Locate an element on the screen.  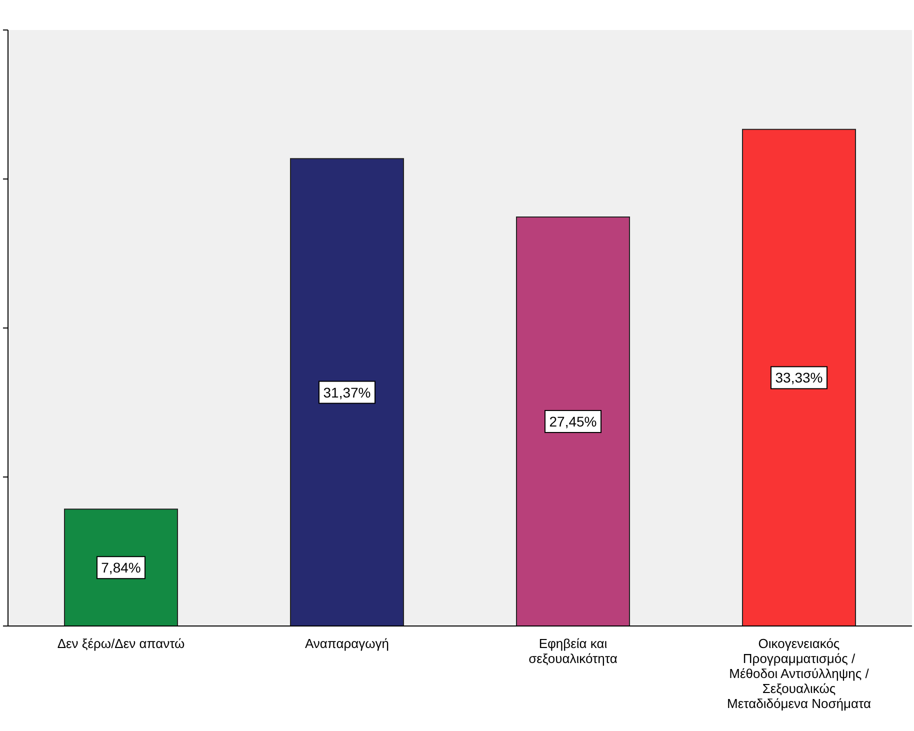
data-label: 27,45% is located at coordinates (573, 421).